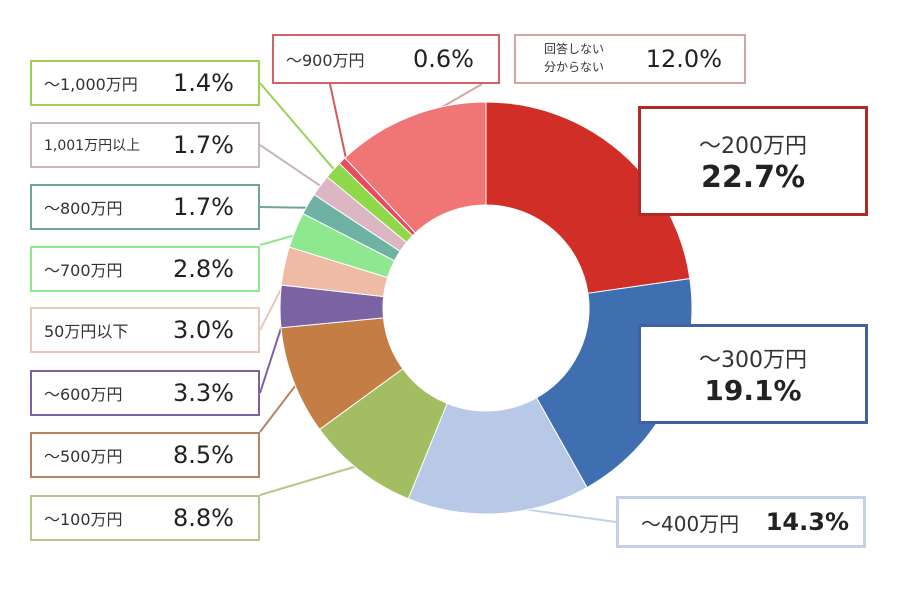 This screenshot has height=600, width=900. Describe the element at coordinates (91, 84) in the screenshot. I see `slice-label: ～1,000万円` at that location.